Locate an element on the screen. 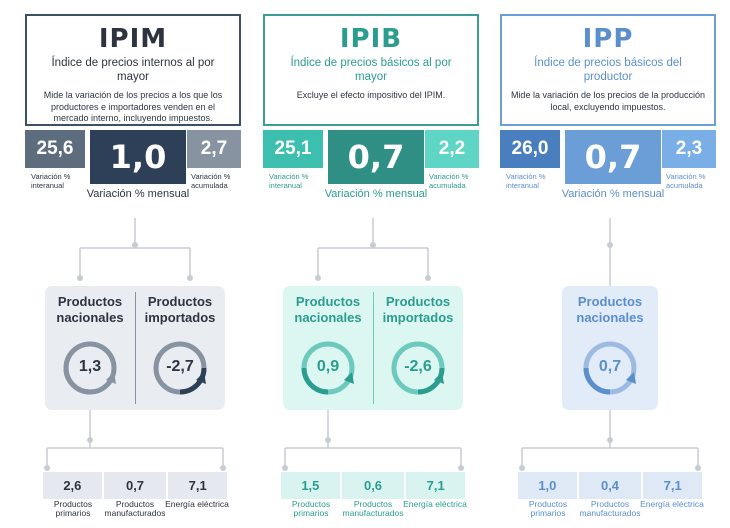  breakdown-value: 2,6 is located at coordinates (72, 485).